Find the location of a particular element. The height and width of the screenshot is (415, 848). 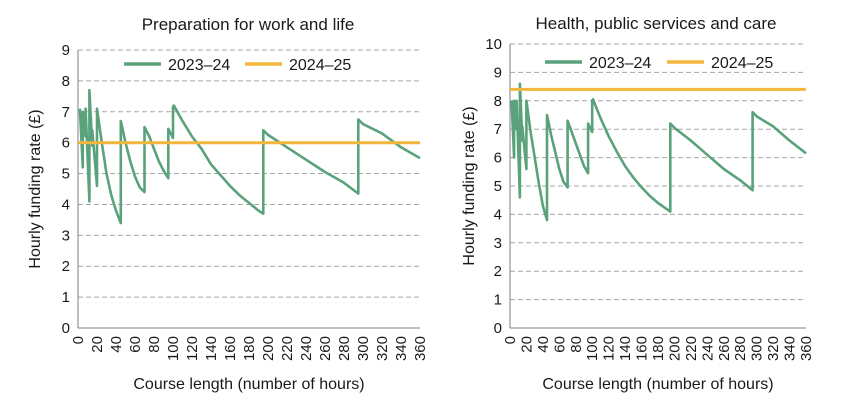

y-tick-label: 10 is located at coordinates (493, 44).